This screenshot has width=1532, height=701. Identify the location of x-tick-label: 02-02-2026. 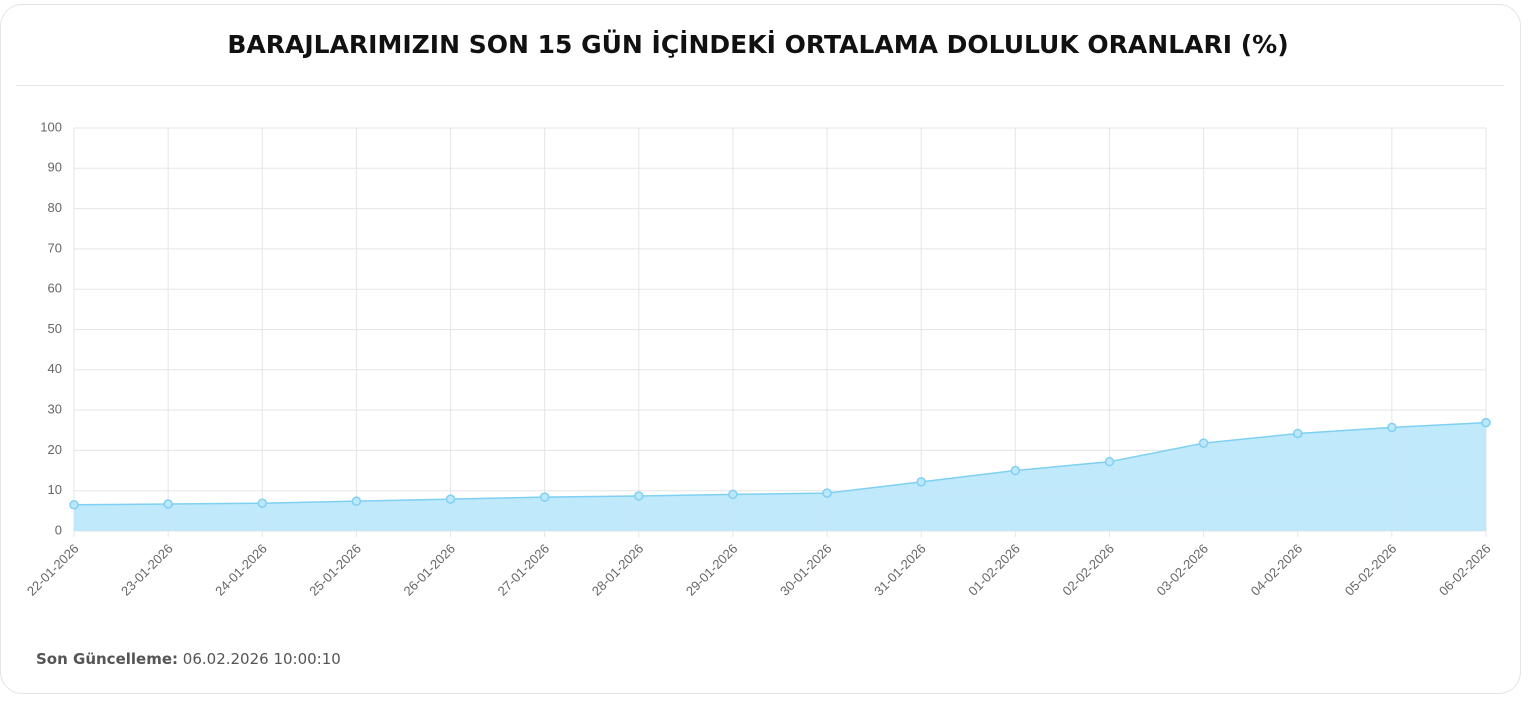
(1088, 570).